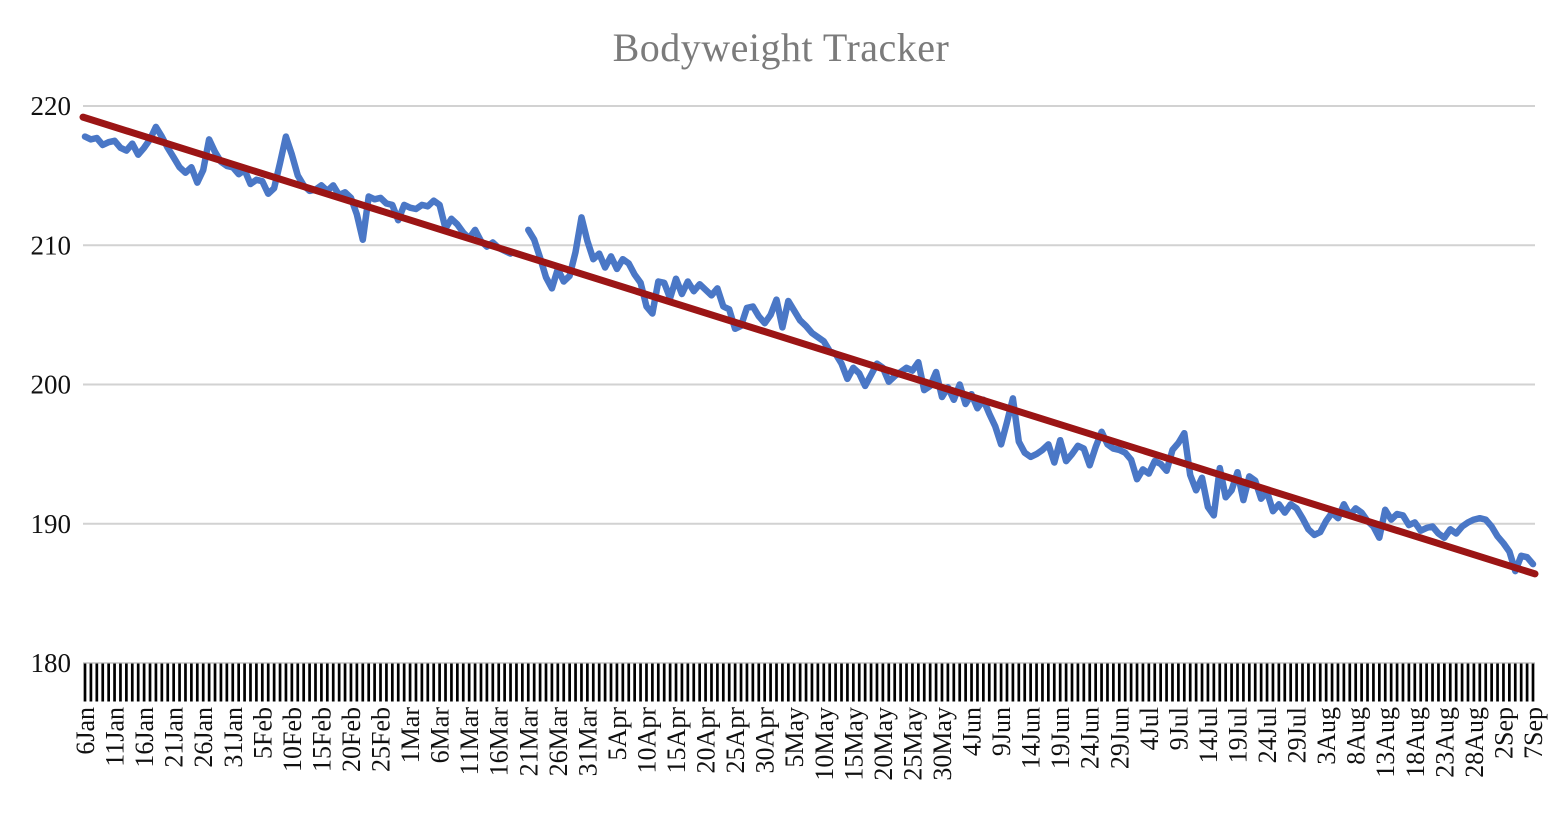  Describe the element at coordinates (499, 742) in the screenshot. I see `x-tick-label: 16Mar` at that location.